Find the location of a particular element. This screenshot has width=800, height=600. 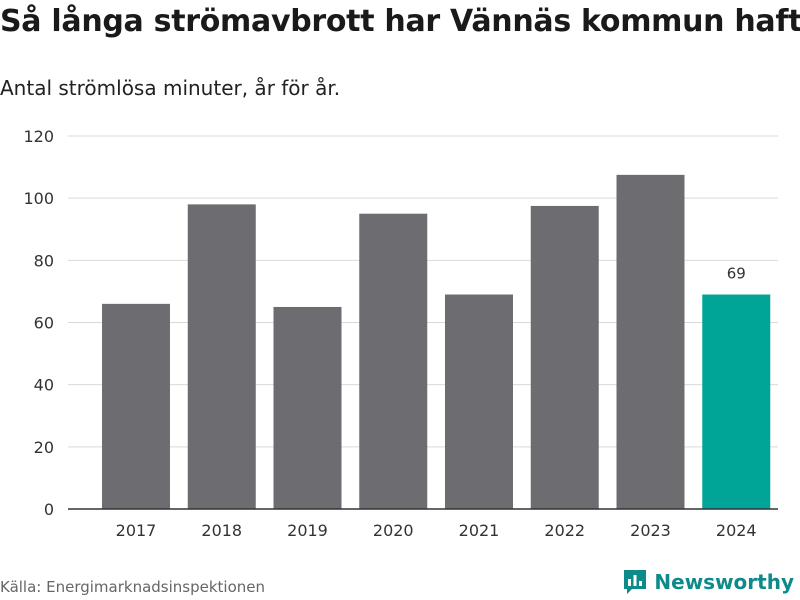

x-tick-label: 2018 is located at coordinates (221, 530).